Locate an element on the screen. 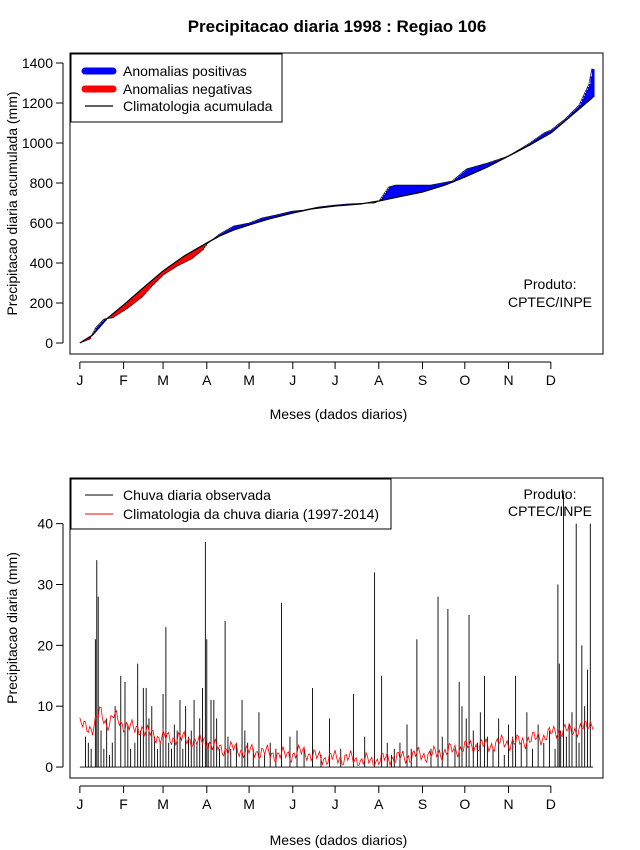 This screenshot has height=850, width=640. y-tick-label: 600 is located at coordinates (42, 223).